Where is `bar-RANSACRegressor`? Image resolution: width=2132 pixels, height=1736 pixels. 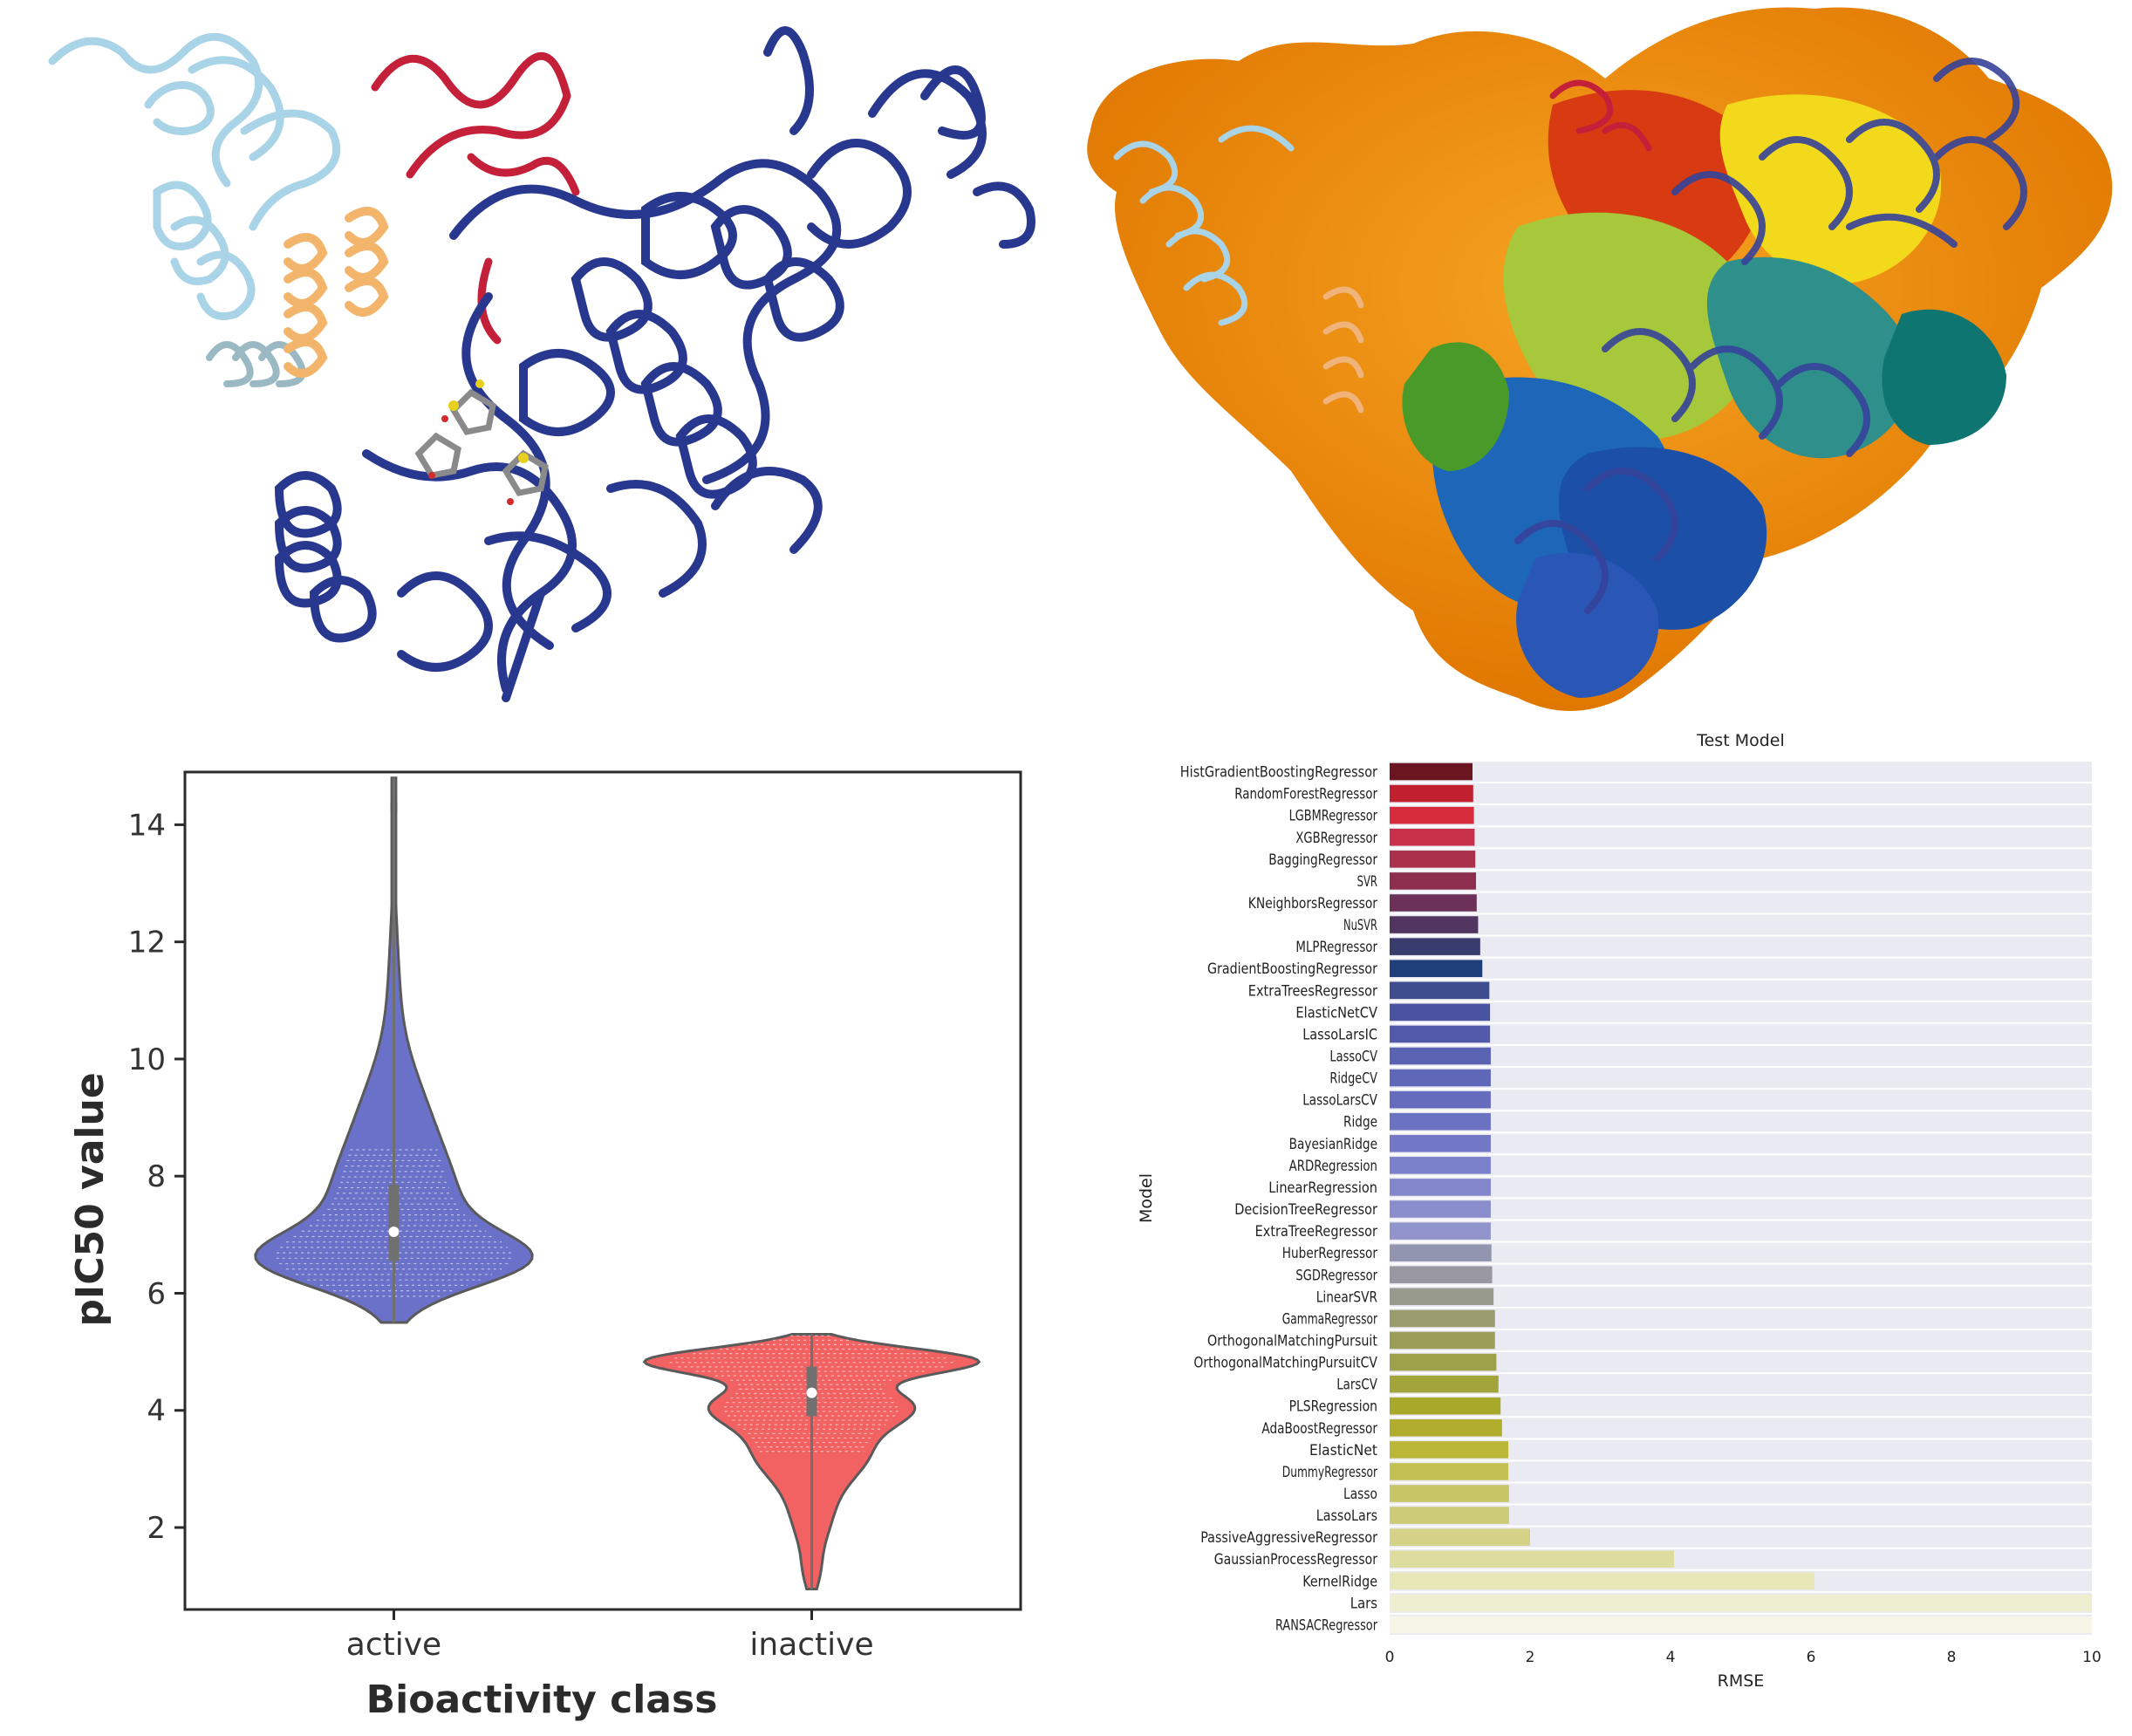
bar-RANSACRegressor is located at coordinates (1741, 1625).